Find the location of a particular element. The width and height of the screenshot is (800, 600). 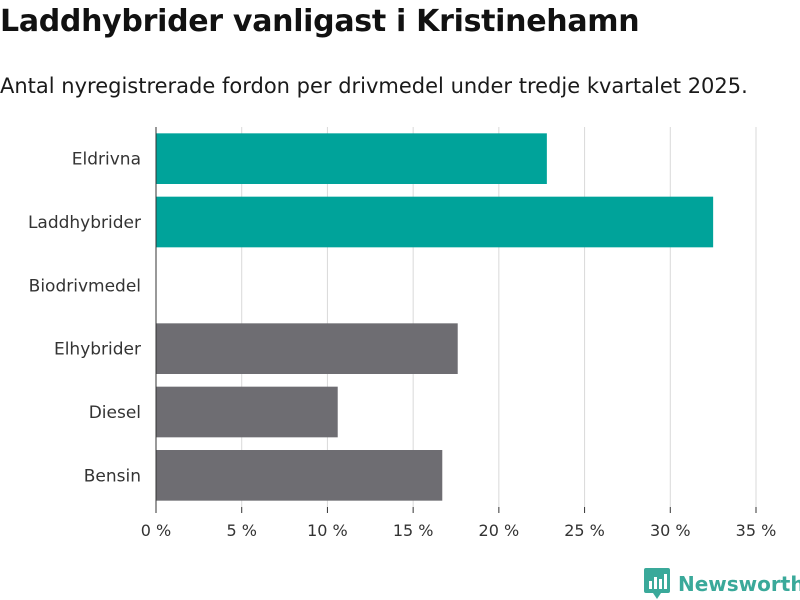

category-label: Eldrivna is located at coordinates (106, 160).